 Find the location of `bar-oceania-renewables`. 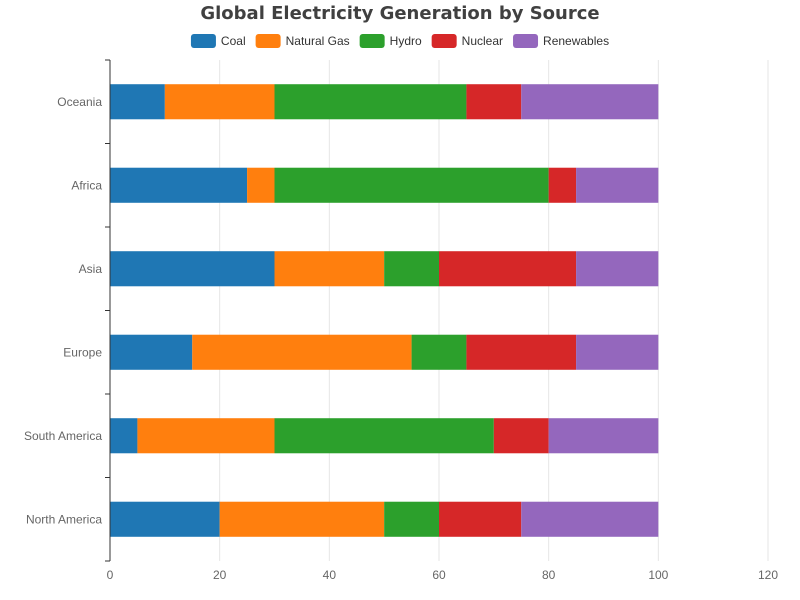

bar-oceania-renewables is located at coordinates (590, 102).